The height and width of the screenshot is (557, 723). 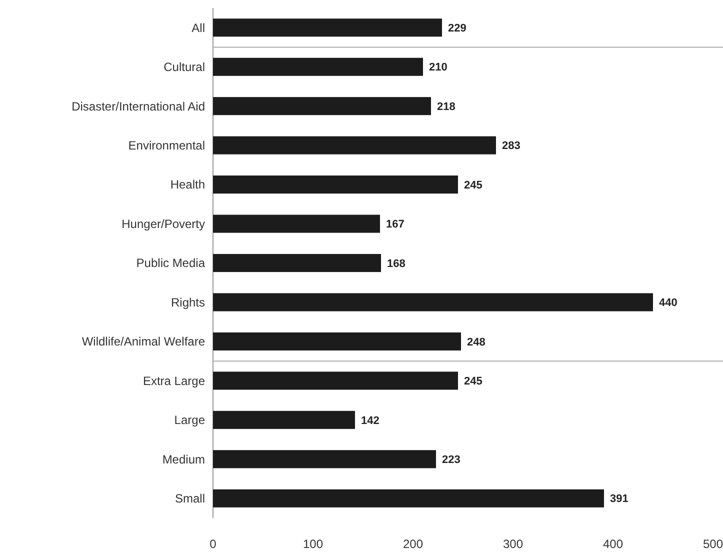 What do you see at coordinates (313, 544) in the screenshot?
I see `x-tick-label: 100` at bounding box center [313, 544].